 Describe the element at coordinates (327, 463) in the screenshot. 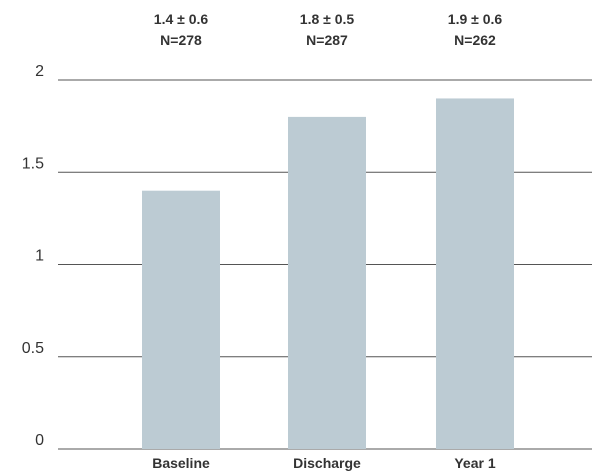

I see `x-category-label: Discharge` at that location.